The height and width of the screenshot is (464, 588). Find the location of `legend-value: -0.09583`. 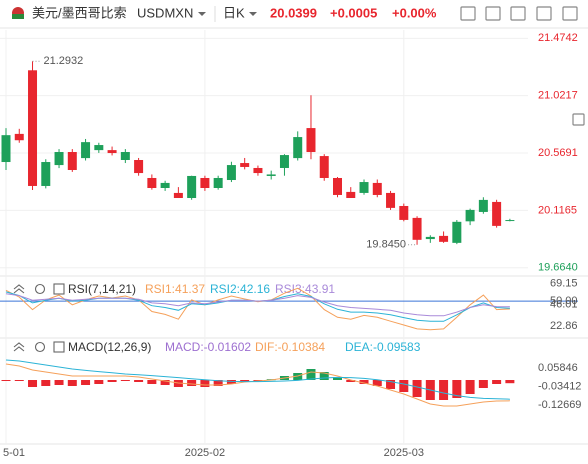

legend-value: -0.09583 is located at coordinates (397, 347).